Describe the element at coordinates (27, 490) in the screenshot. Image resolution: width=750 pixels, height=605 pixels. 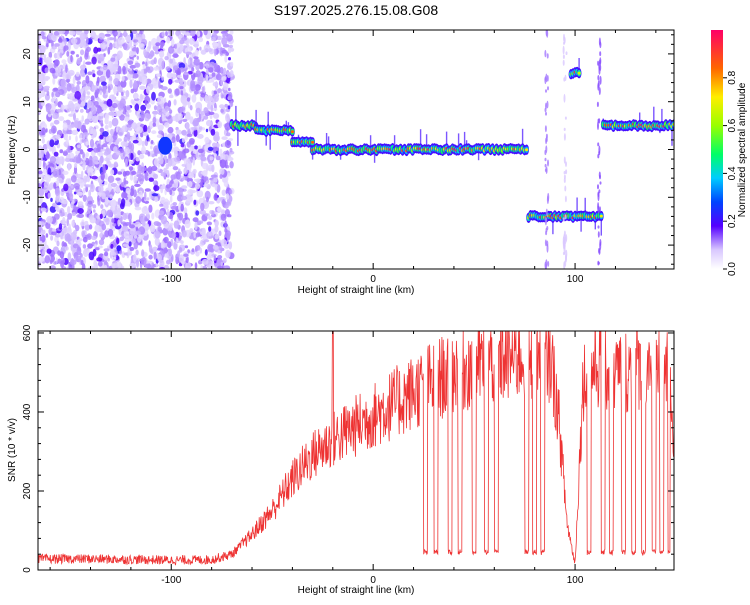
I see `y-tick-label: 200` at that location.